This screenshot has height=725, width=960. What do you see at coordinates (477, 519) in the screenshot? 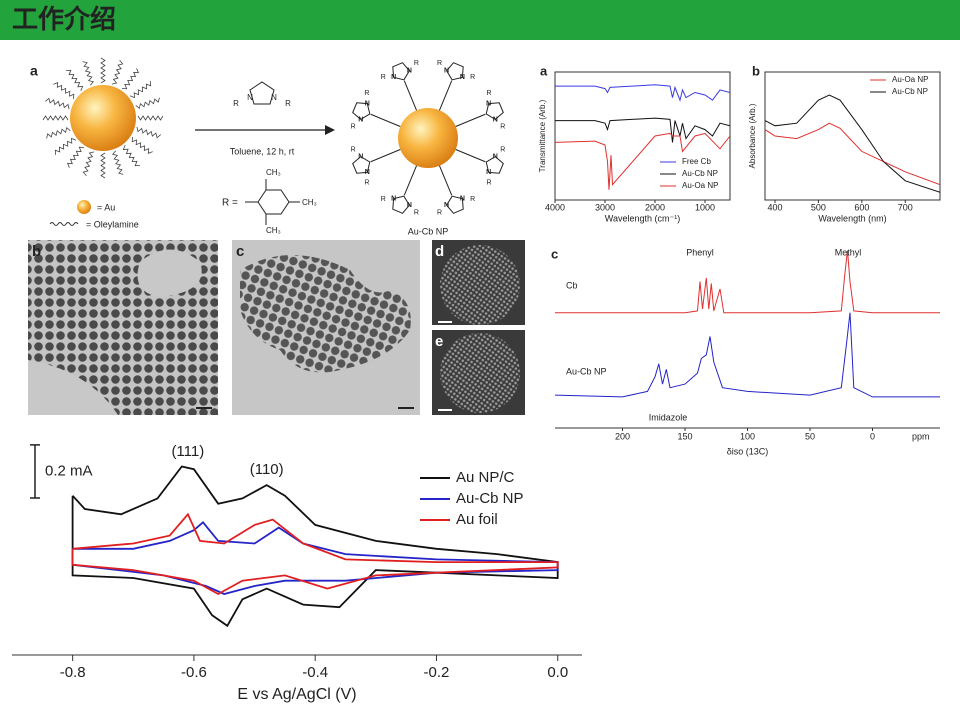
I see `legend-label: Au foil` at bounding box center [477, 519].